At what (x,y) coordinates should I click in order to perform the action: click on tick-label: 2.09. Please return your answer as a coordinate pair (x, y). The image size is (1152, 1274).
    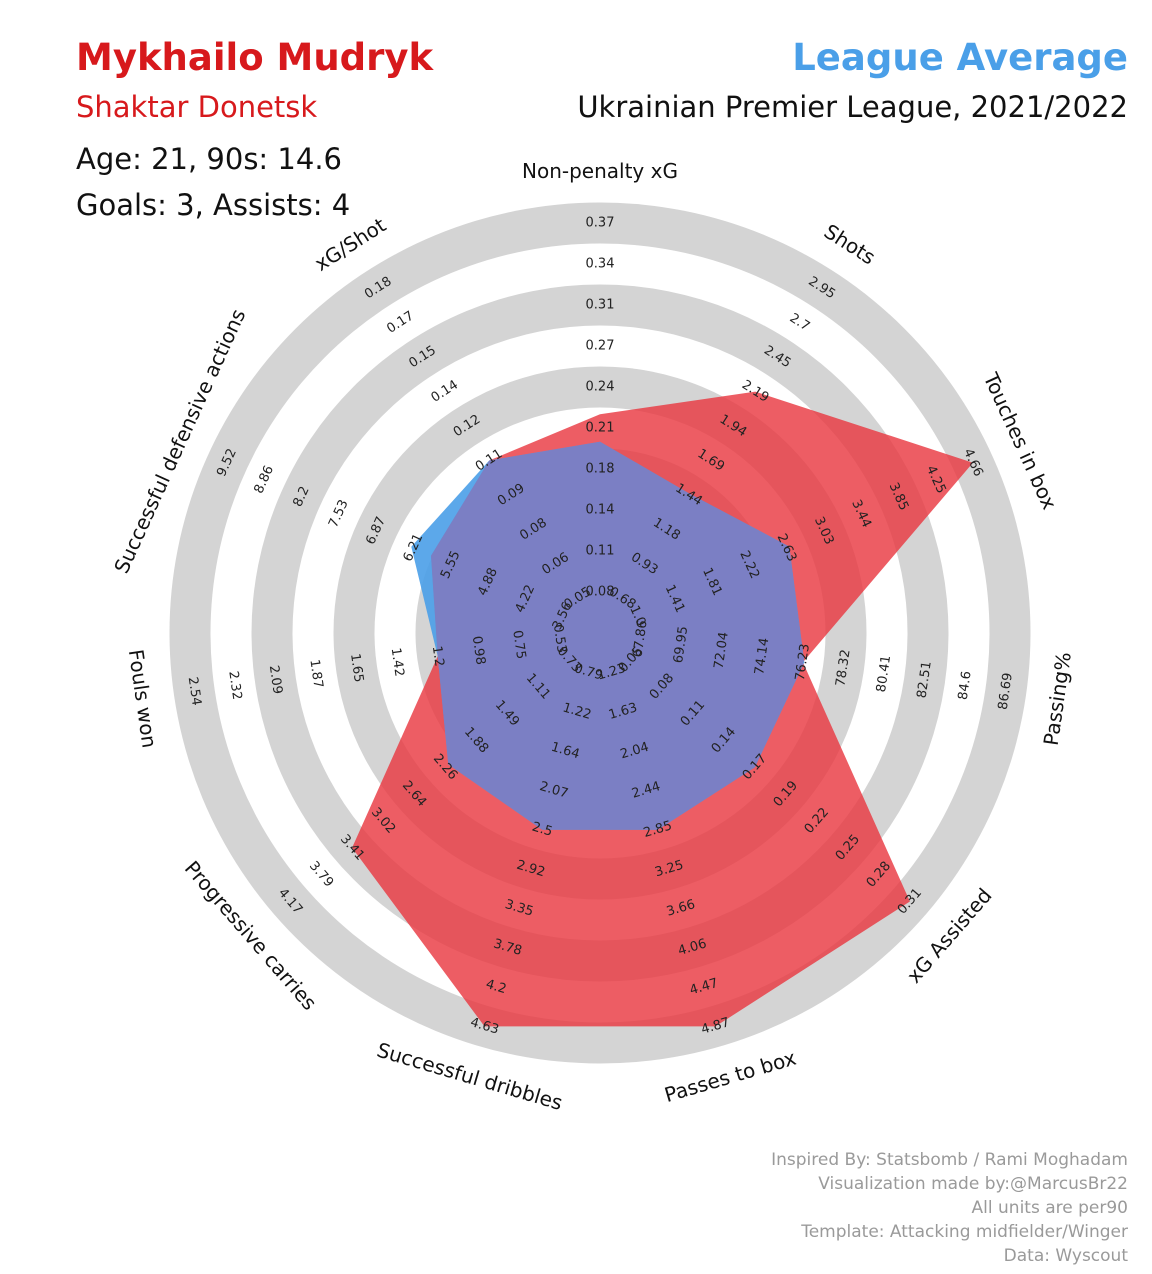
    Looking at the image, I should click on (275, 679).